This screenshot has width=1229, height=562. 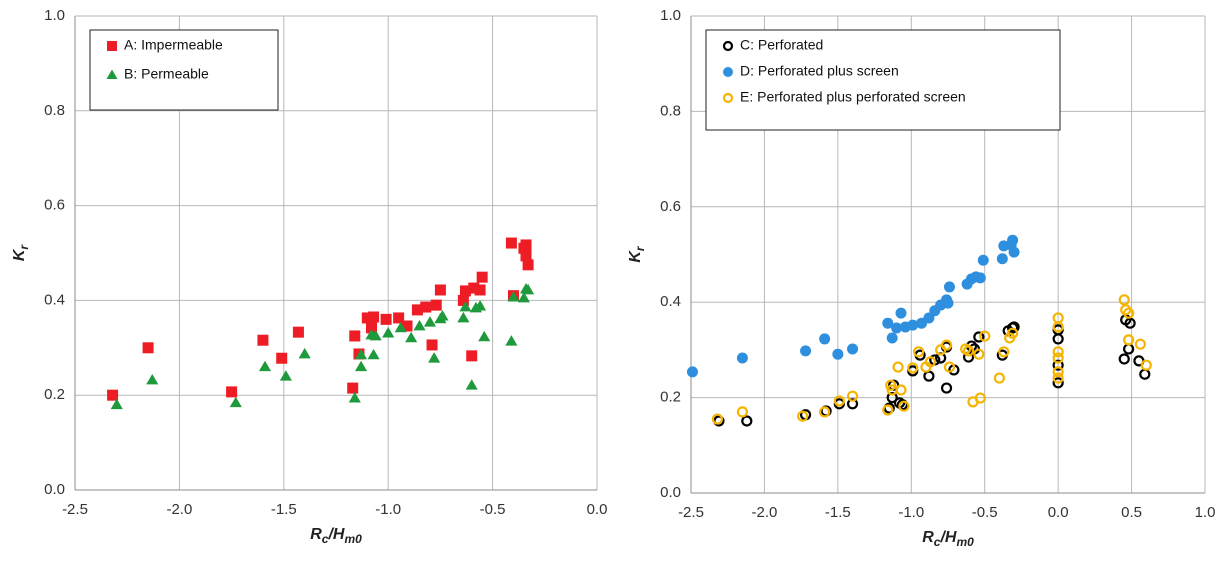 I want to click on legend-box, so click(x=883, y=80).